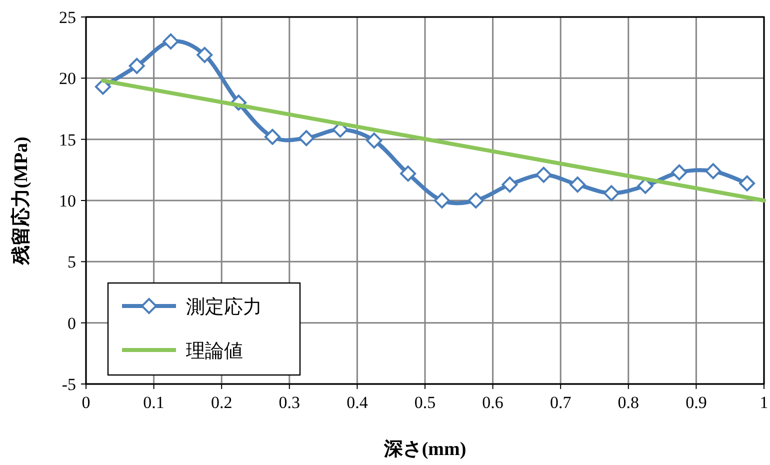 The height and width of the screenshot is (465, 770). Describe the element at coordinates (224, 307) in the screenshot. I see `legend-label: 測定応力` at that location.